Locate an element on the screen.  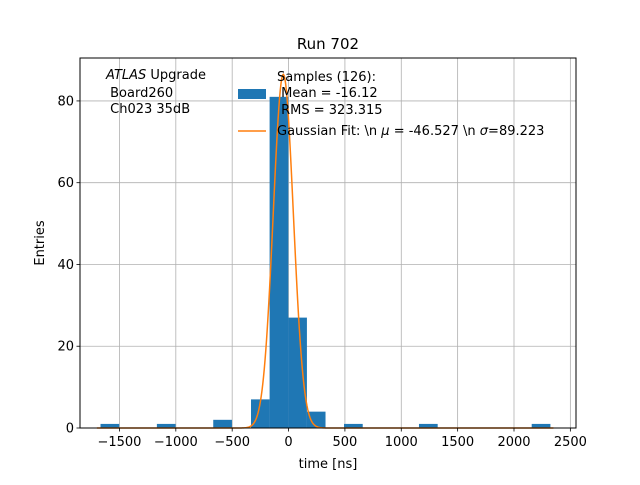
legend-histogram-swatch is located at coordinates (252, 94).